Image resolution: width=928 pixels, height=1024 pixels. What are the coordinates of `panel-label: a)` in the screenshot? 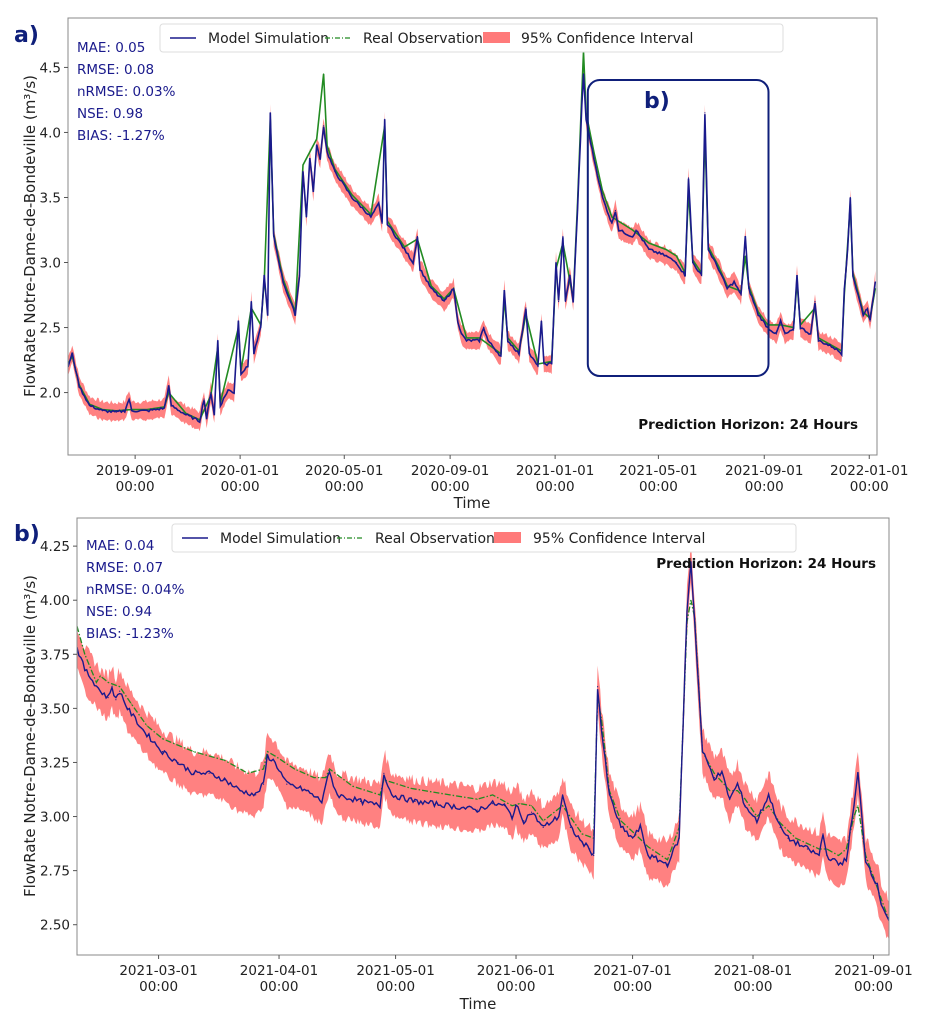 It's located at (26, 35).